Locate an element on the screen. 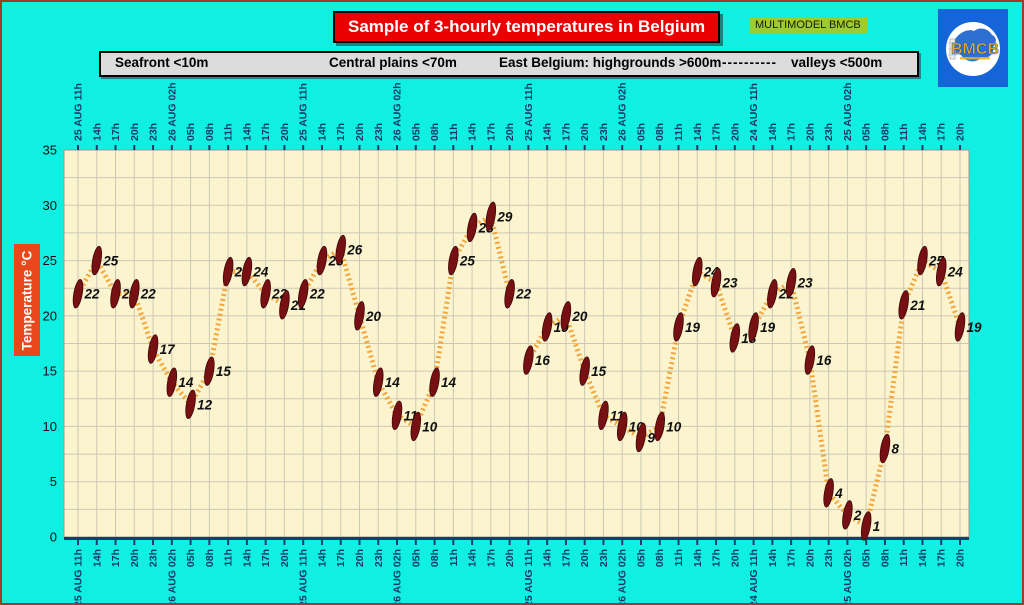  bmcb-logo: BMCB is located at coordinates (973, 48).